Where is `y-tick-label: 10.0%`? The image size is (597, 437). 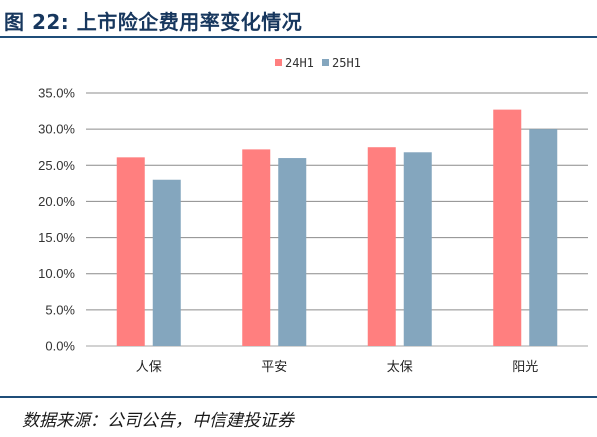 y-tick-label: 10.0% is located at coordinates (56, 273).